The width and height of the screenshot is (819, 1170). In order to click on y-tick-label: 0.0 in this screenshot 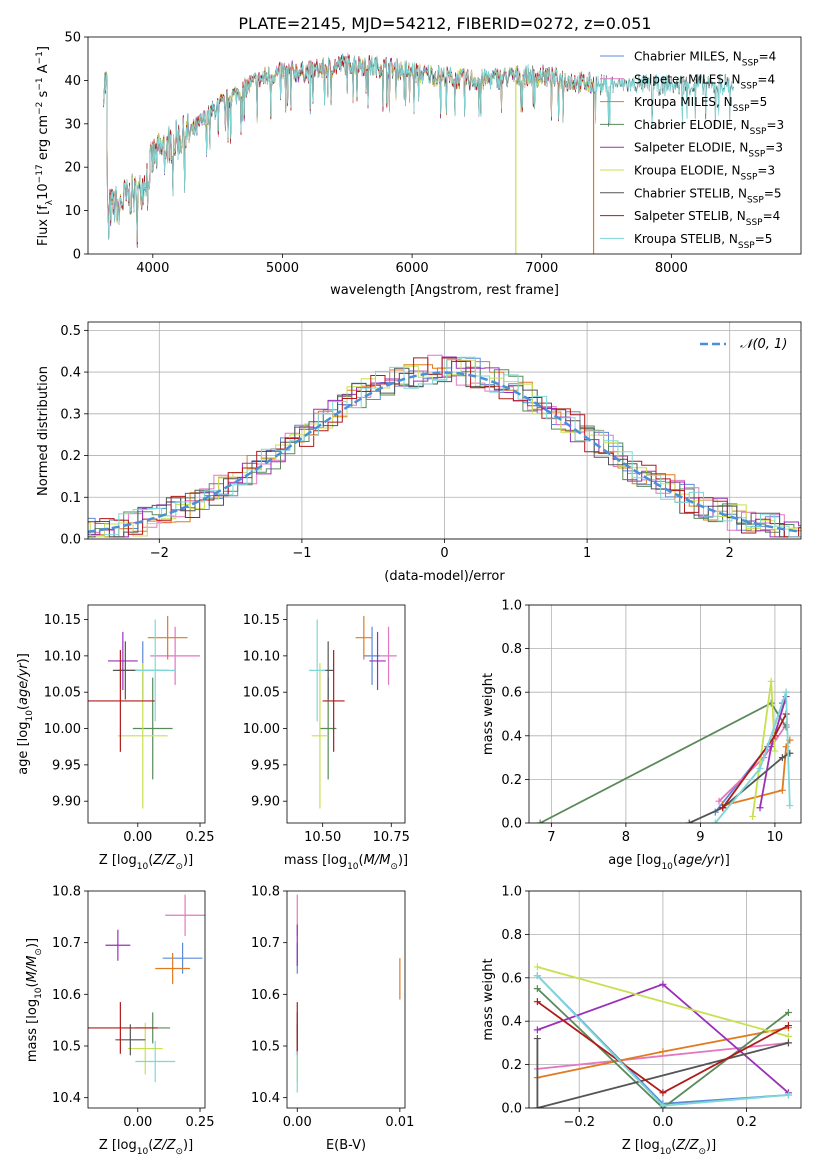, I will do `click(70, 540)`.